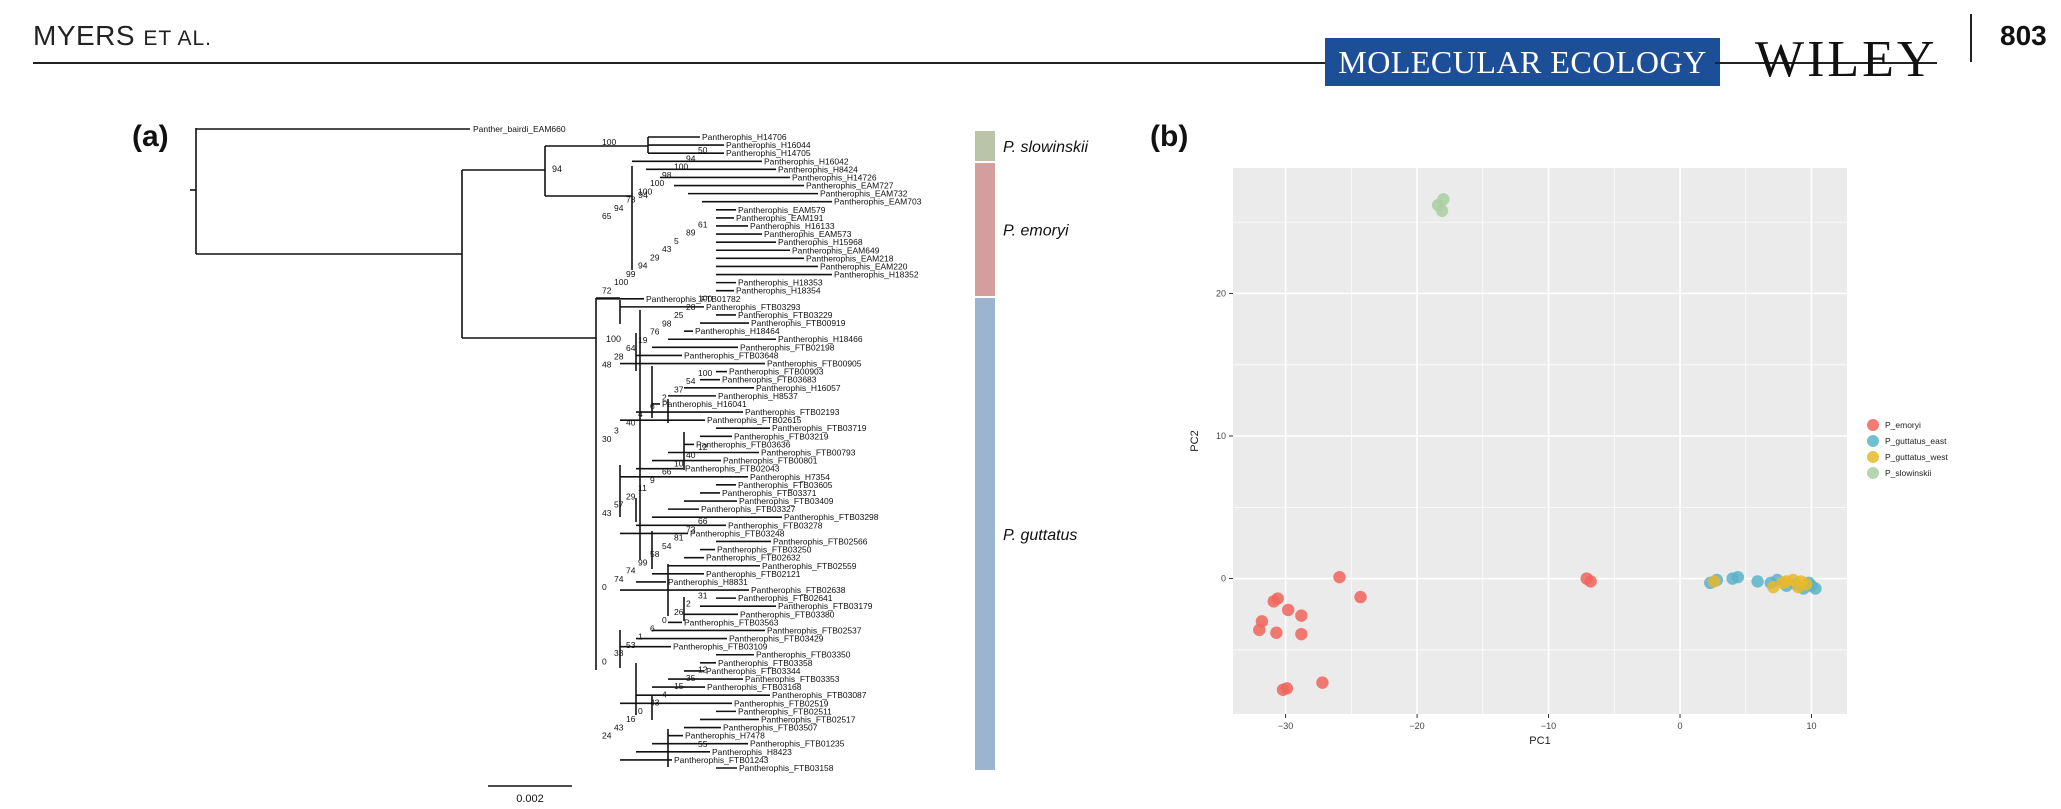 The image size is (2061, 809). What do you see at coordinates (785, 598) in the screenshot?
I see `taxon-label: Pantherophis_FTB02641` at bounding box center [785, 598].